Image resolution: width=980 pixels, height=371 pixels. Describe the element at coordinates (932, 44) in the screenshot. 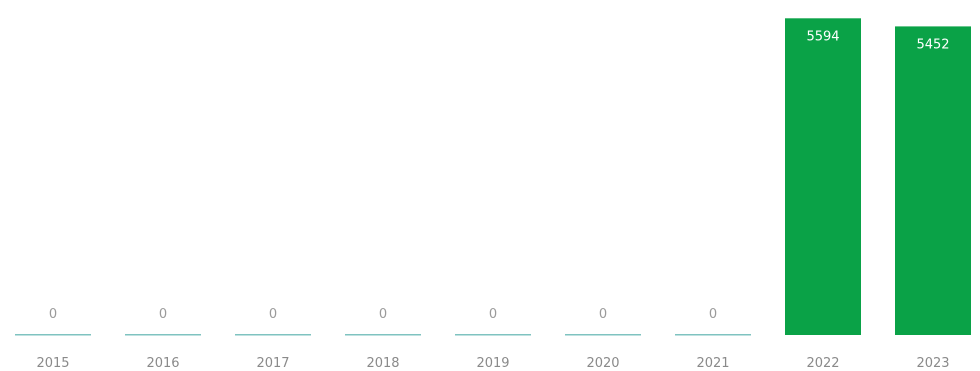

I see `data-label-2023: 5452` at that location.